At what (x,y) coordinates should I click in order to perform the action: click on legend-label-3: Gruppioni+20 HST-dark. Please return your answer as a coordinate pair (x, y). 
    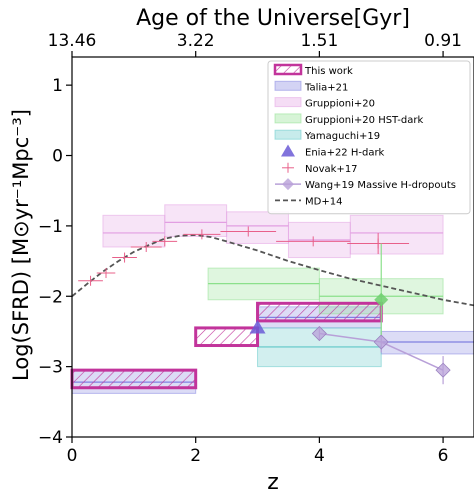
    Looking at the image, I should click on (364, 120).